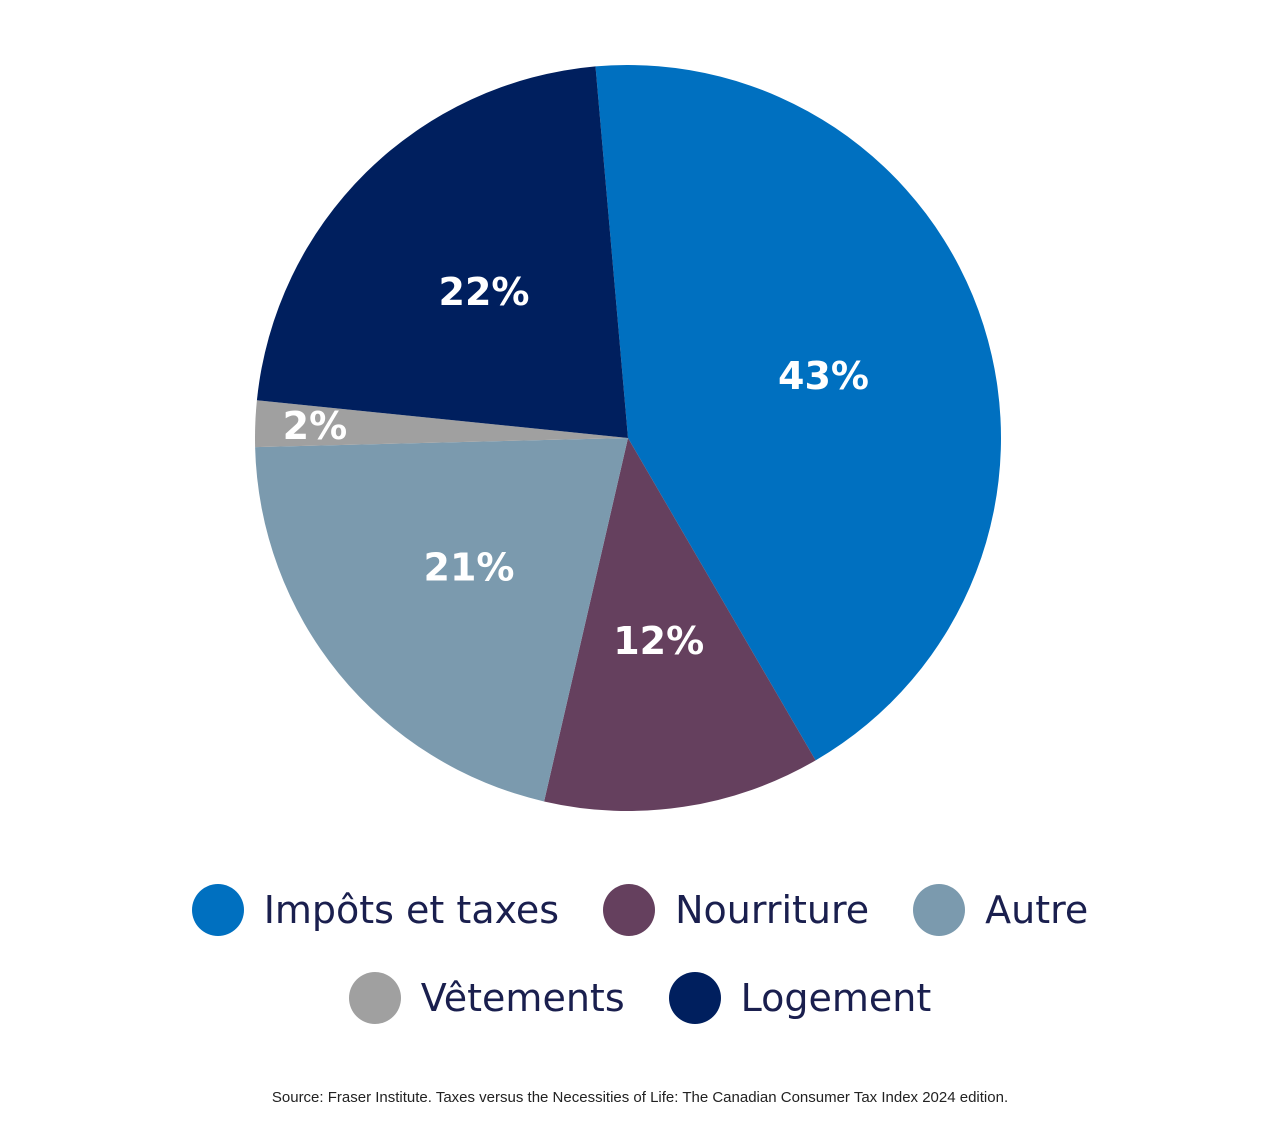 This screenshot has width=1280, height=1129. Describe the element at coordinates (1037, 910) in the screenshot. I see `legend-label: Autre` at that location.